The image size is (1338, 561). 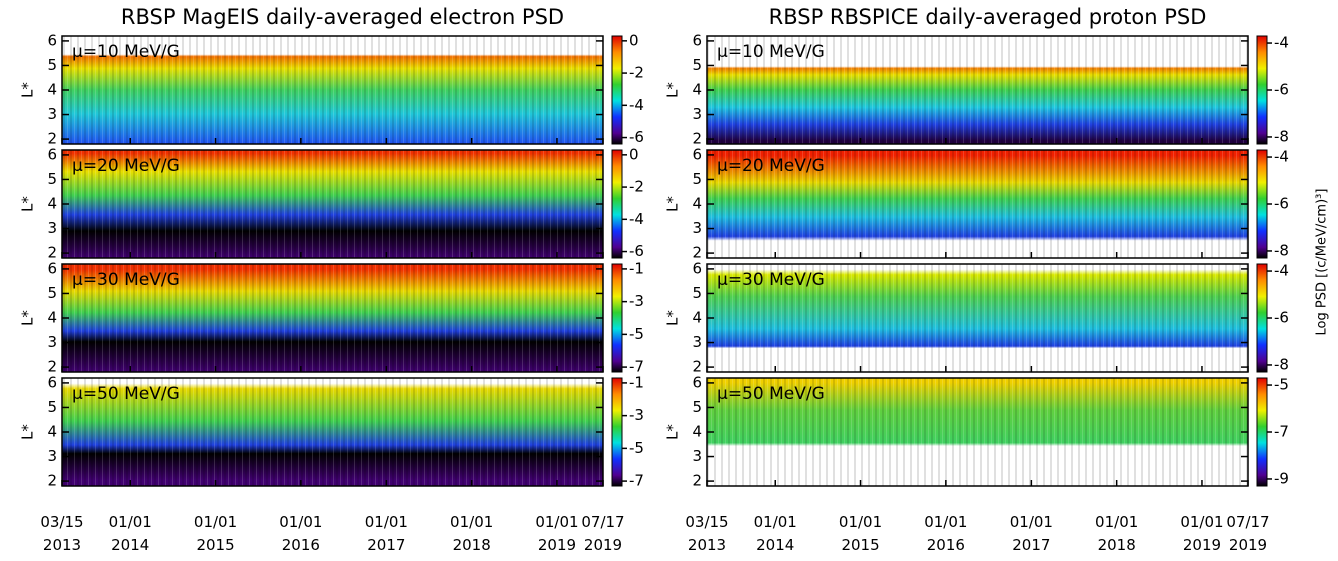 I want to click on x-tick-label: 03/15 2013, so click(x=61, y=533).